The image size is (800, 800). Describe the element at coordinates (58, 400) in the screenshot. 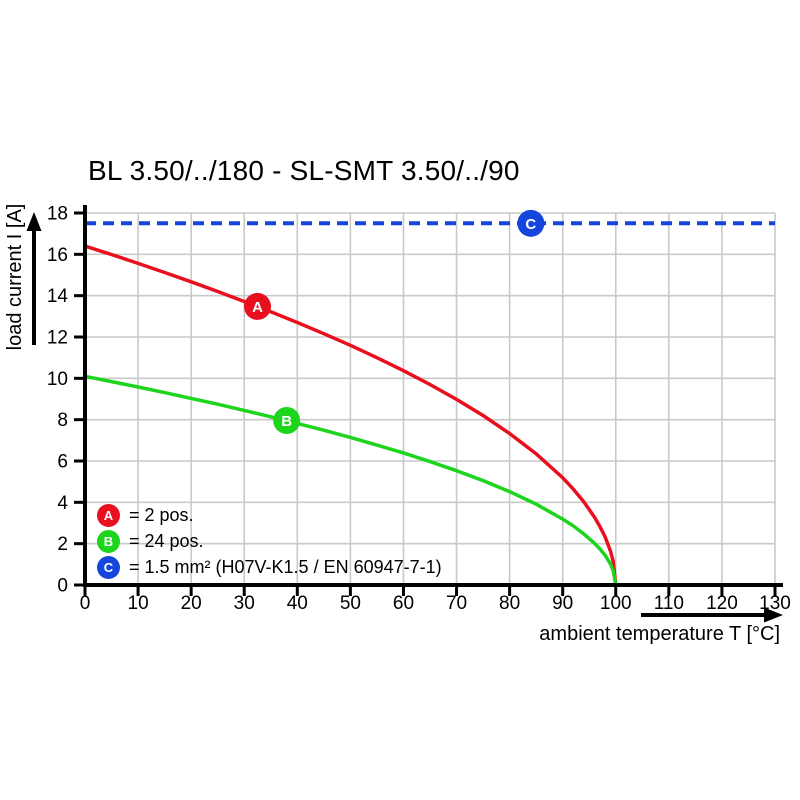

I see `y-tick-labels: 0 2 4 6 8 10 12 14 16 18` at that location.